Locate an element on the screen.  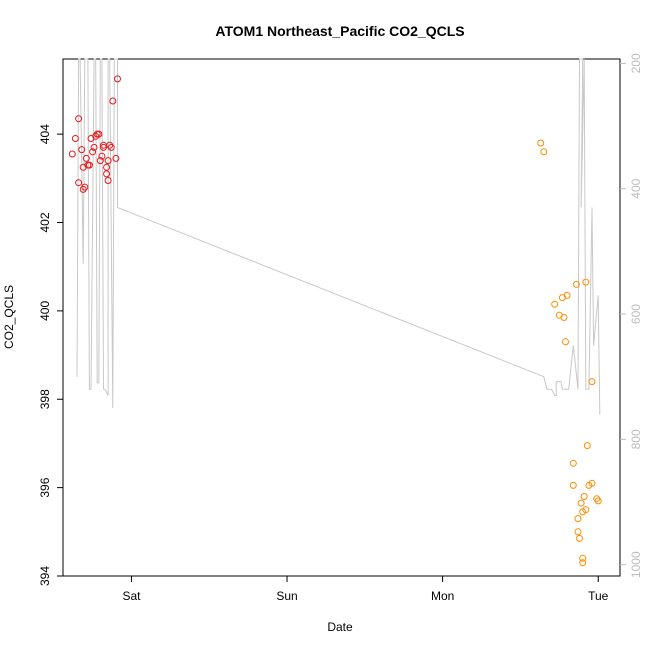
y-axis-label: CO2_QCLS is located at coordinates (9, 317).